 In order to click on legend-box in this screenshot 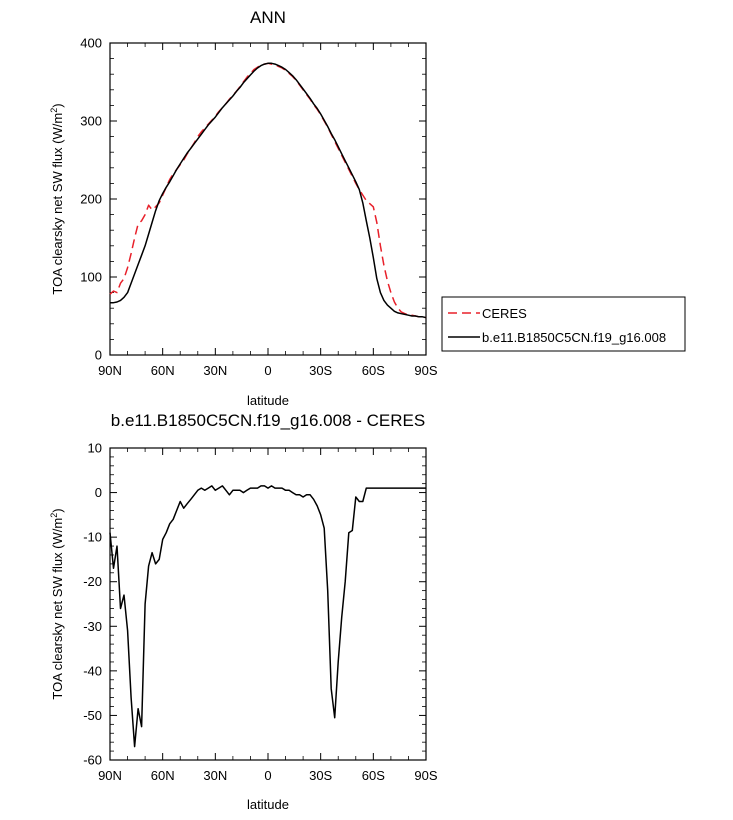, I will do `click(563, 324)`.